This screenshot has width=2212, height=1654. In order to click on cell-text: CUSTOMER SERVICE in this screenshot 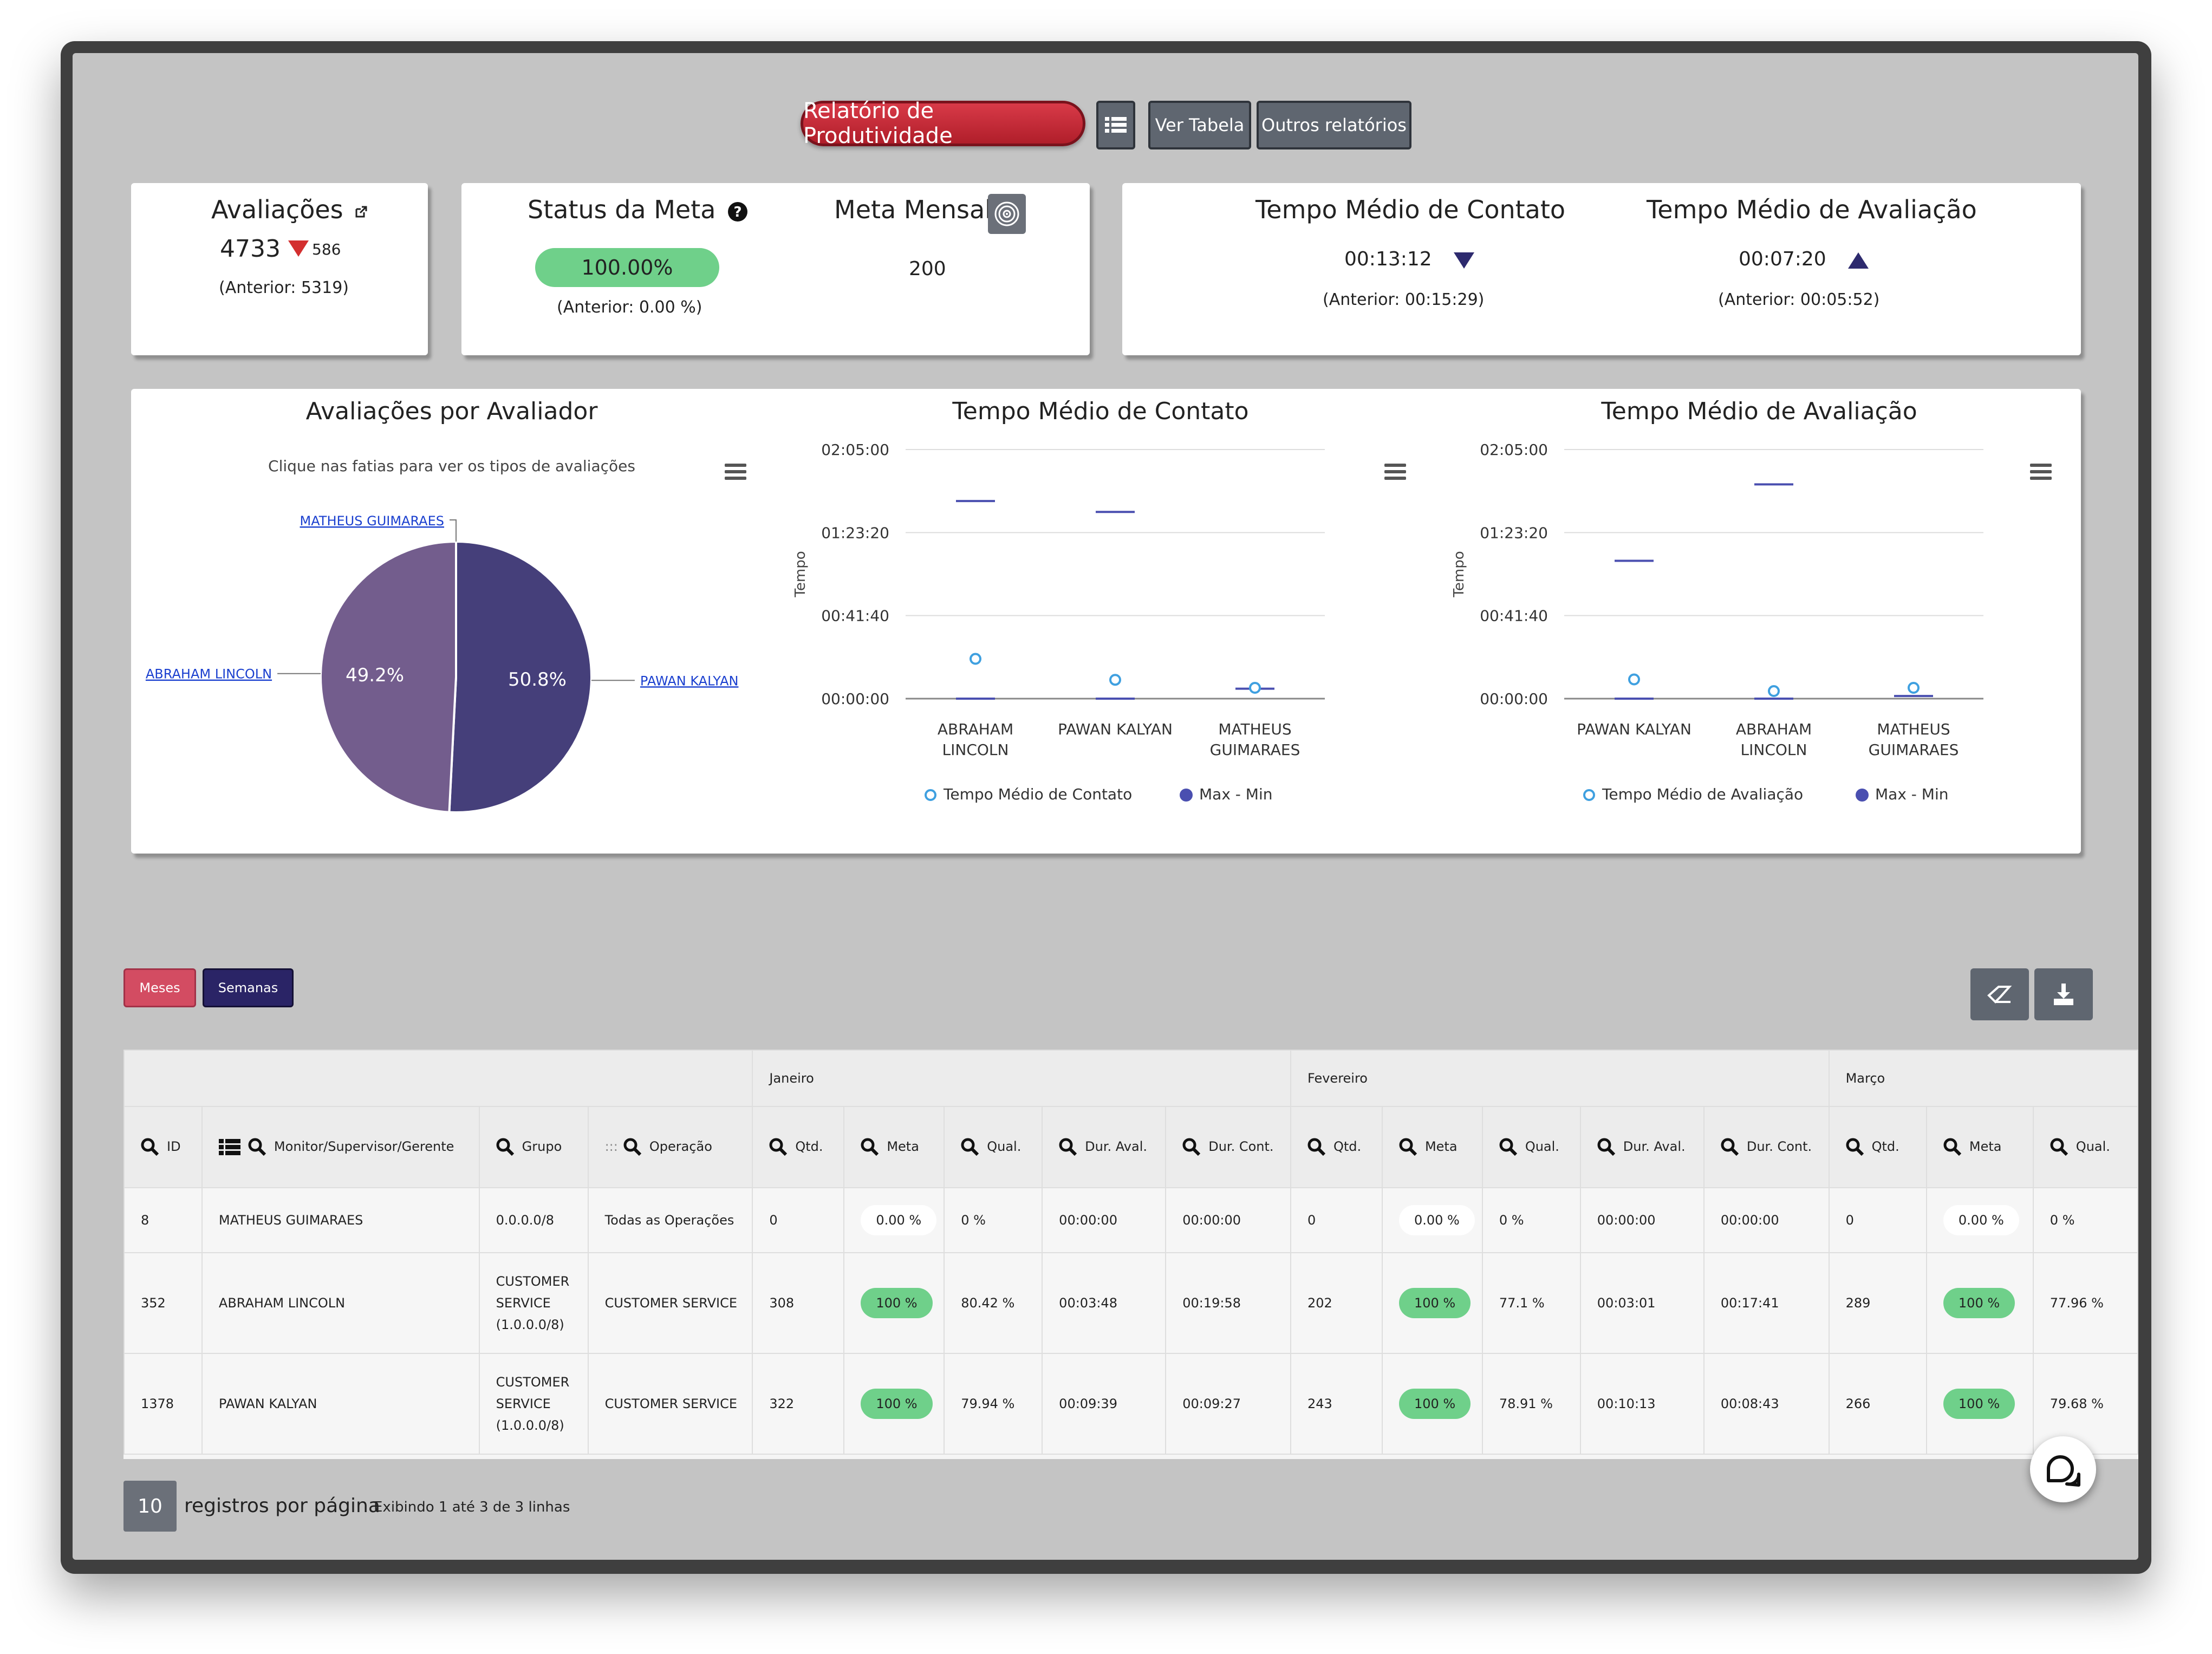, I will do `click(671, 1404)`.